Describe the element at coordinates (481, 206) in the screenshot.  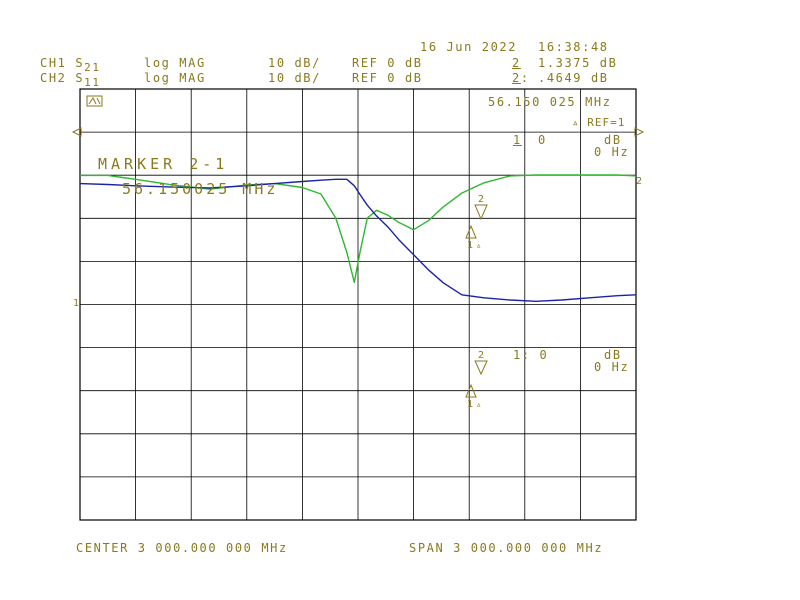
I see `marker-2-ch1-icon: 2` at that location.